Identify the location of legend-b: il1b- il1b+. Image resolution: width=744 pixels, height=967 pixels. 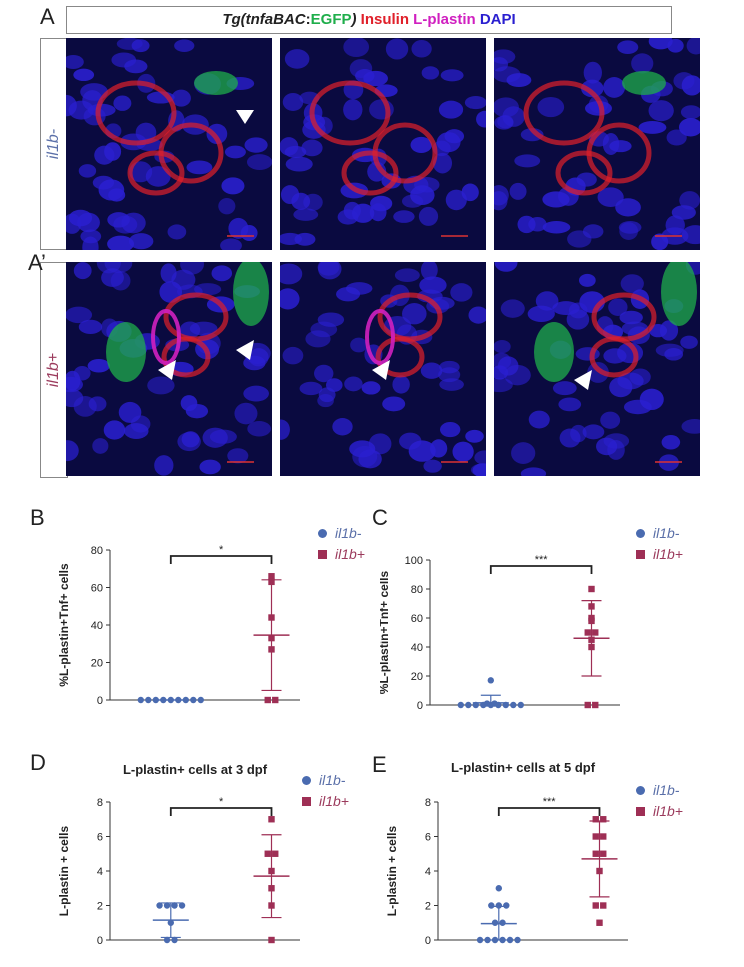
(341, 546).